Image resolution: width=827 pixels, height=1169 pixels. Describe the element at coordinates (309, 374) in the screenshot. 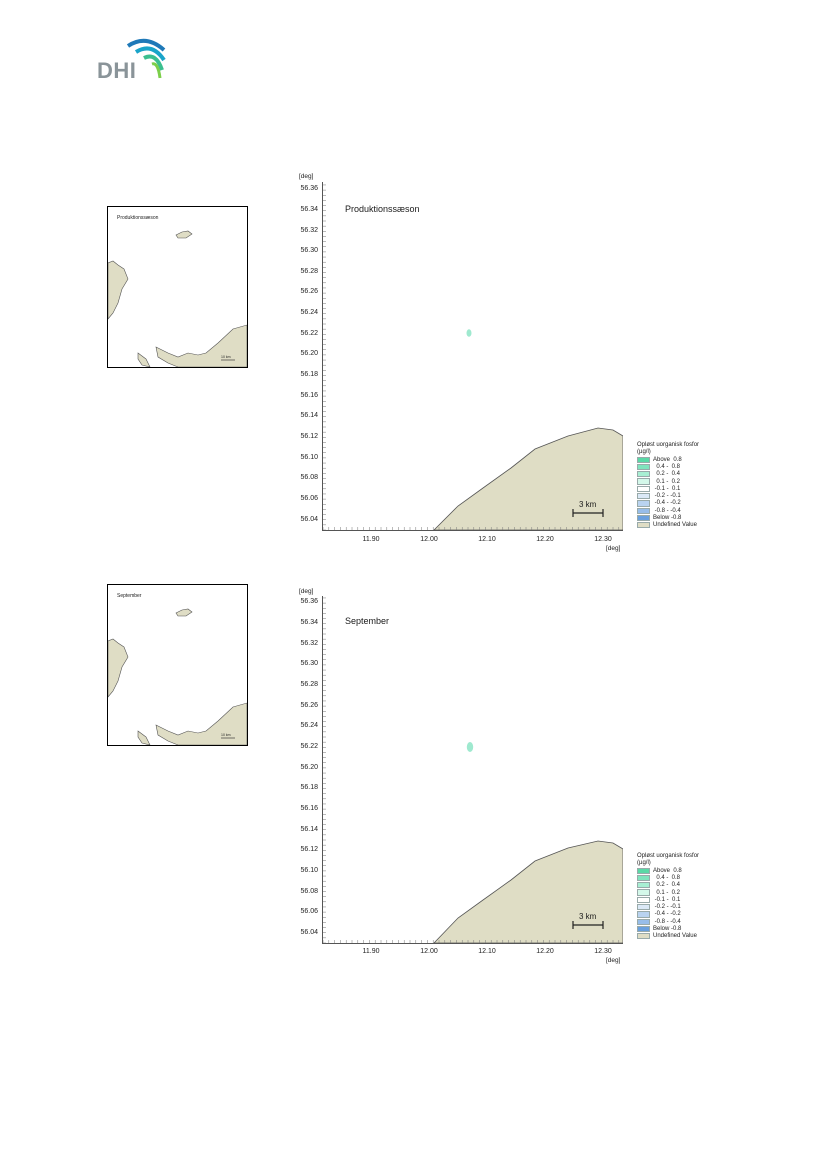

I see `y-tick: 56.18` at that location.